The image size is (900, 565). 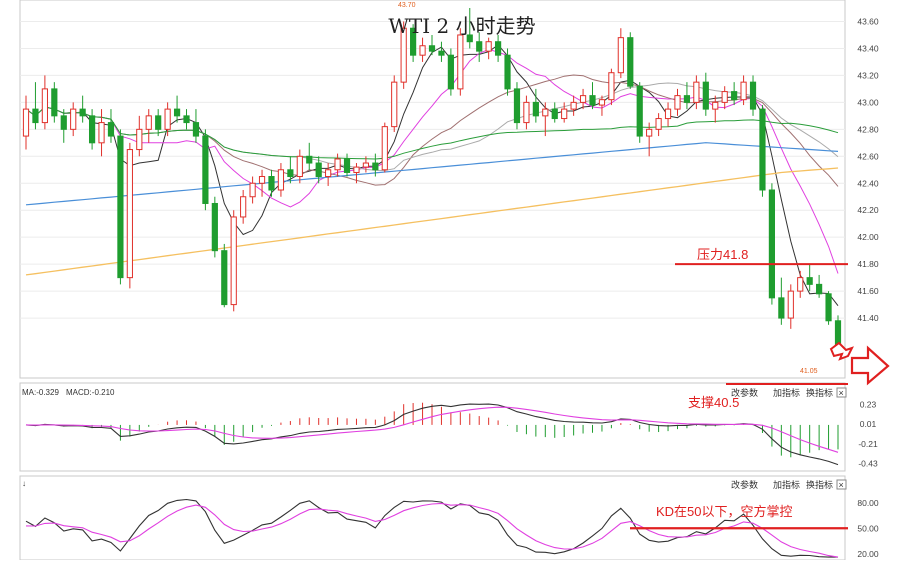 What do you see at coordinates (868, 183) in the screenshot?
I see `y-tick-label: 42.40` at bounding box center [868, 183].